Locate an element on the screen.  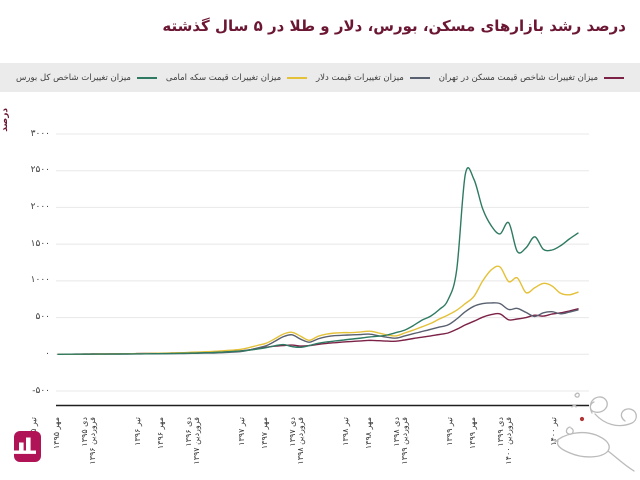
watermark-dot is located at coordinates (582, 419).